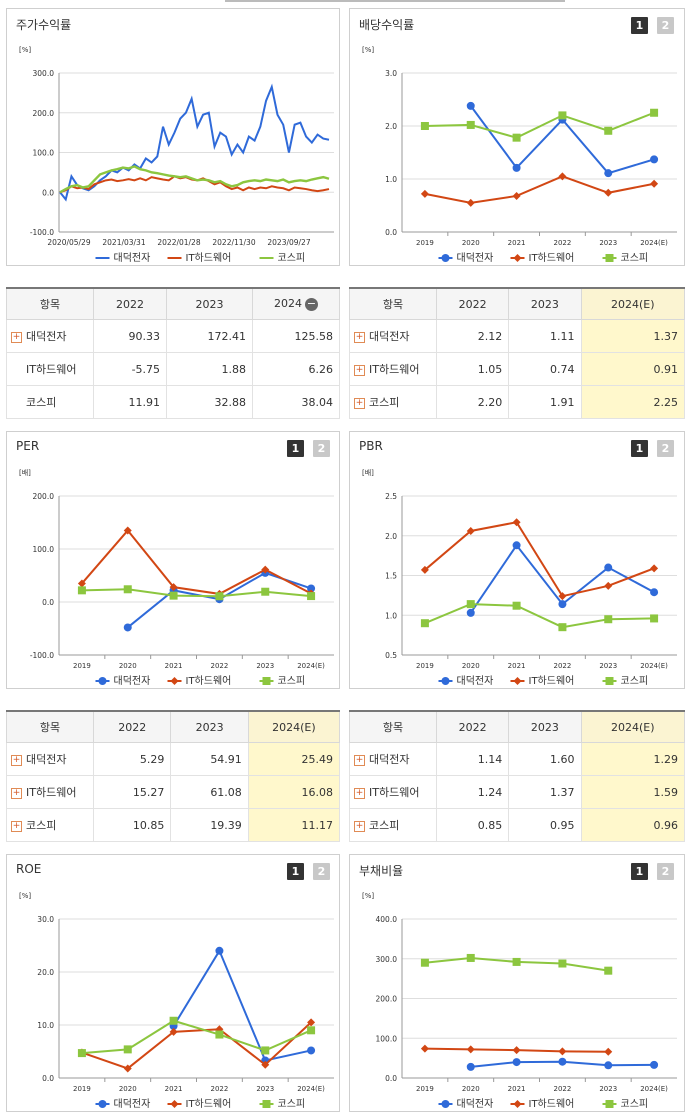 This screenshot has width=691, height=1115. Describe the element at coordinates (395, 1) in the screenshot. I see `top-strip` at that location.